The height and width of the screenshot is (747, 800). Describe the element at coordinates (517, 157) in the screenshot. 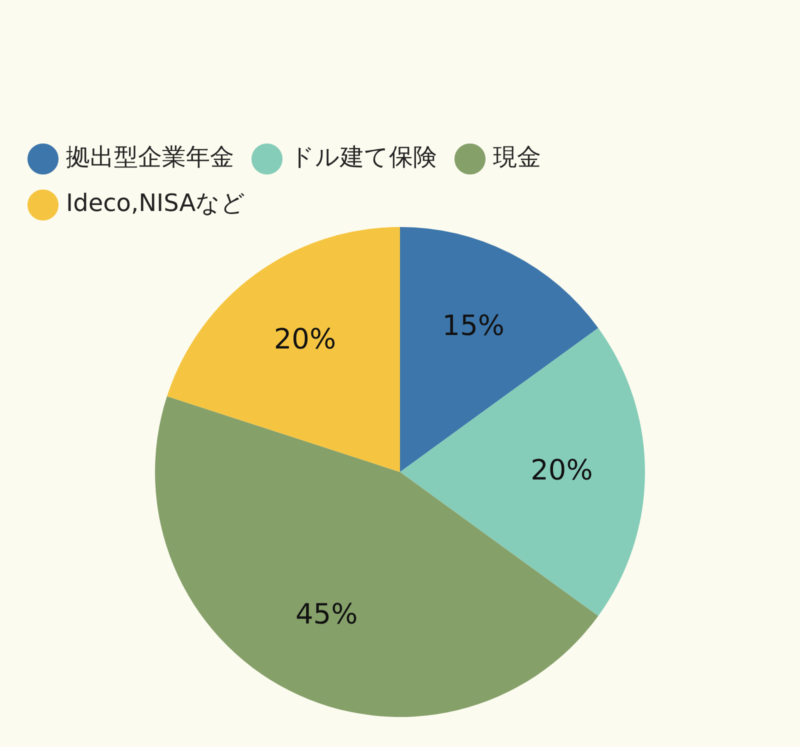

I see `legend-label: 現金` at that location.